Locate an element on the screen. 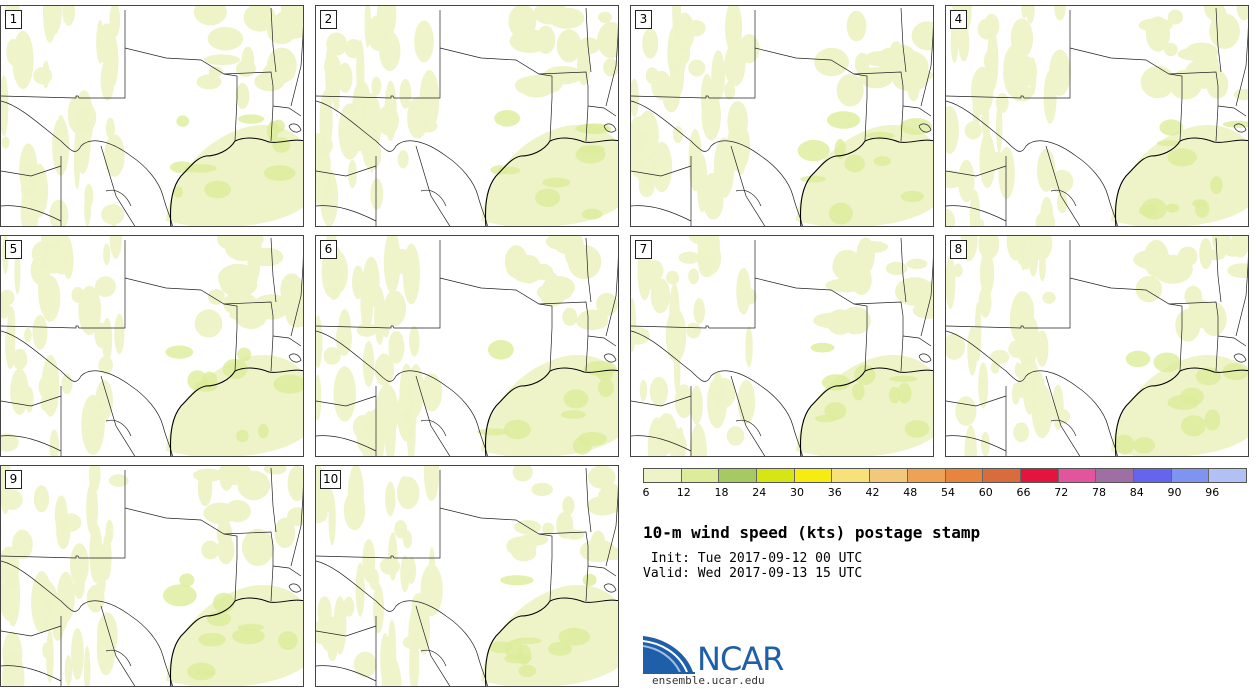 The width and height of the screenshot is (1260, 689). ensemble-member-panel: 10 is located at coordinates (467, 576).